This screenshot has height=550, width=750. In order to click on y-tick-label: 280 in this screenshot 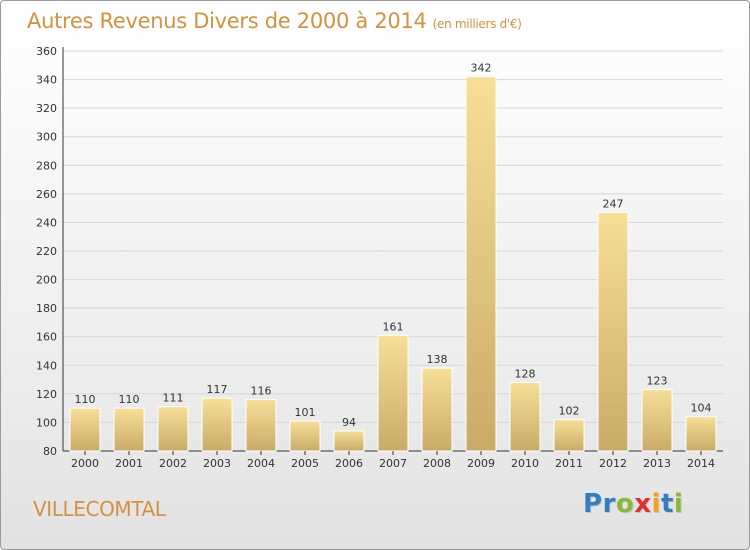, I will do `click(46, 165)`.